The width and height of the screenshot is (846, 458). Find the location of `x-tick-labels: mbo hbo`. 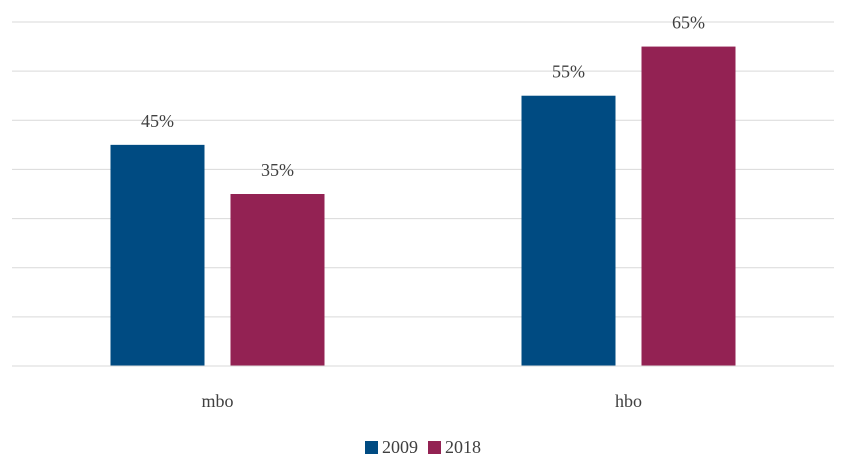

x-tick-labels: mbo hbo is located at coordinates (421, 401).